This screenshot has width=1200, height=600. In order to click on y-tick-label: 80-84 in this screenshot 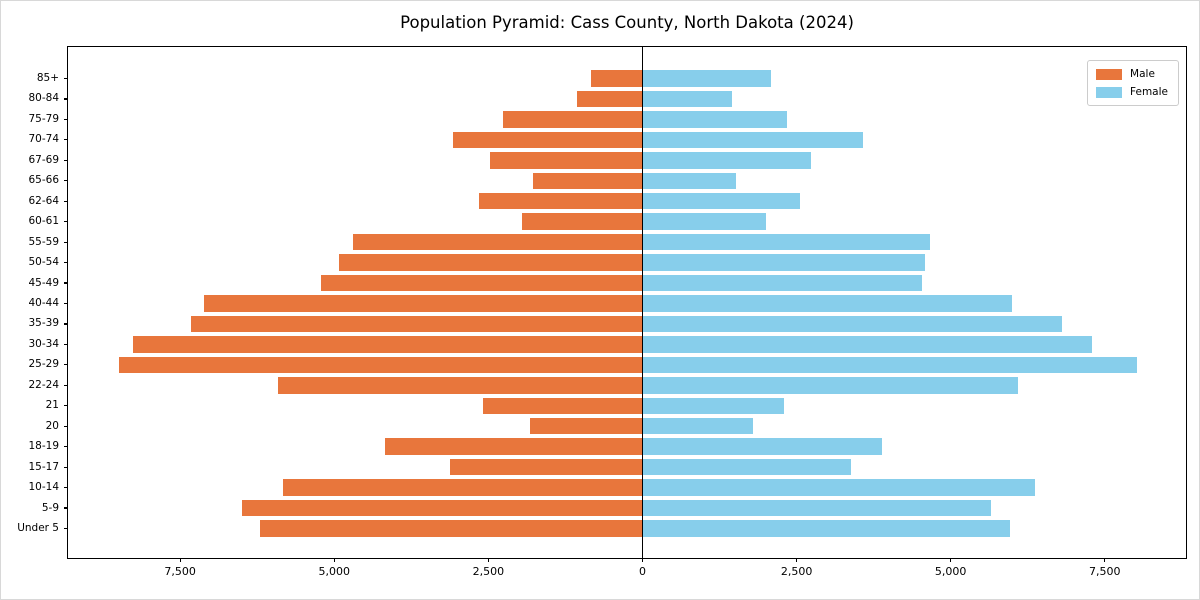, I will do `click(43, 98)`.